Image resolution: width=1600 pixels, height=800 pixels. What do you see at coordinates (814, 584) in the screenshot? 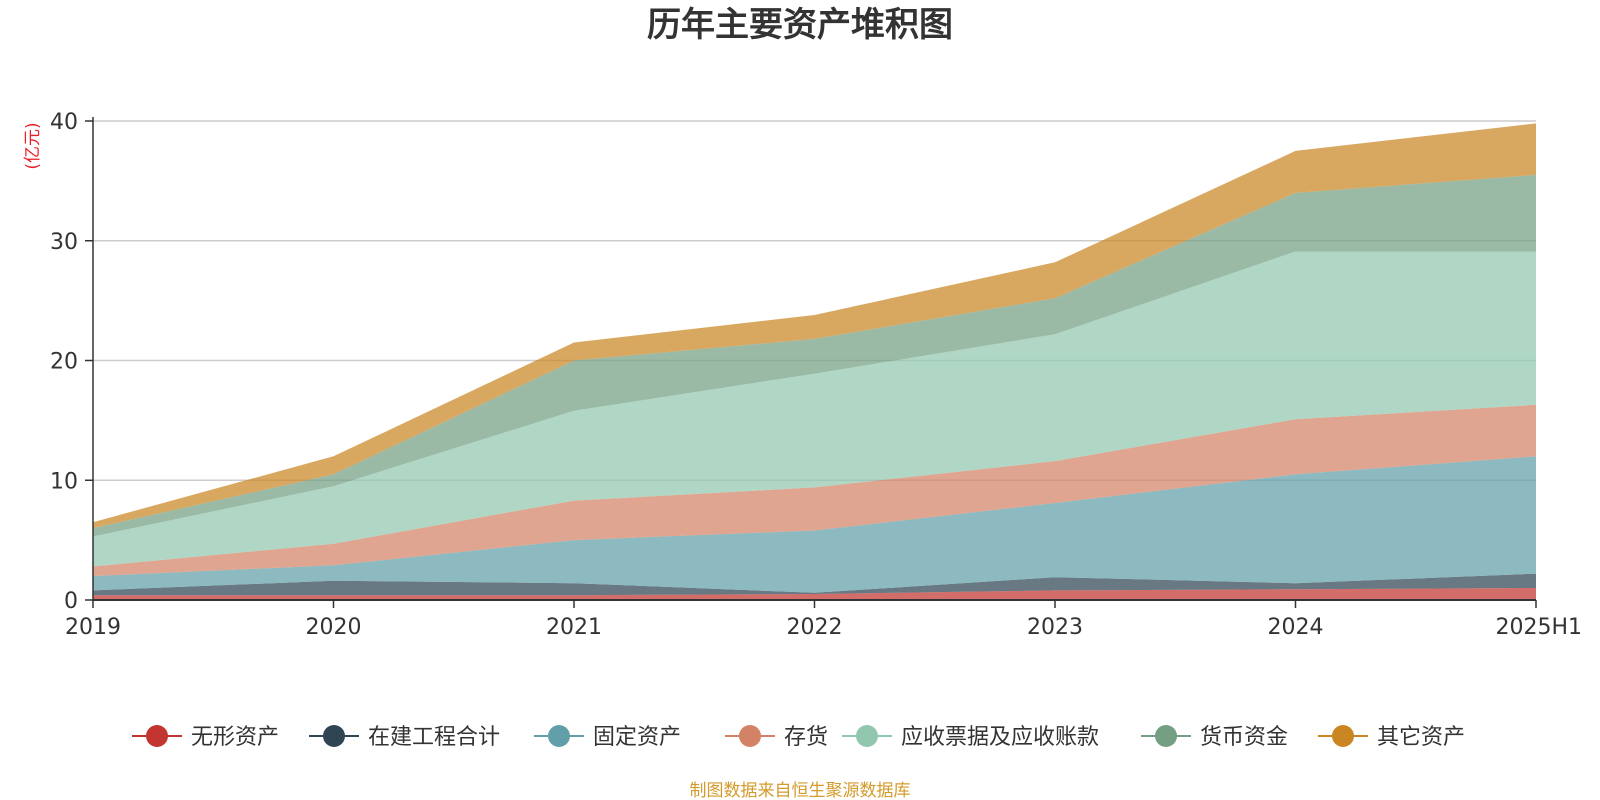
I see `series-area` at bounding box center [814, 584].